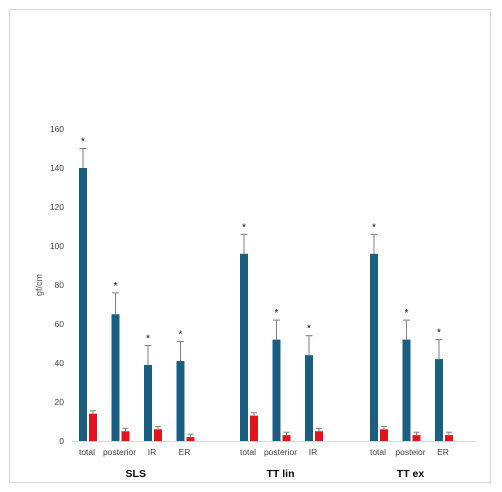 This screenshot has width=502, height=492. Describe the element at coordinates (39, 285) in the screenshot. I see `y-axis-label: gf/cm` at that location.